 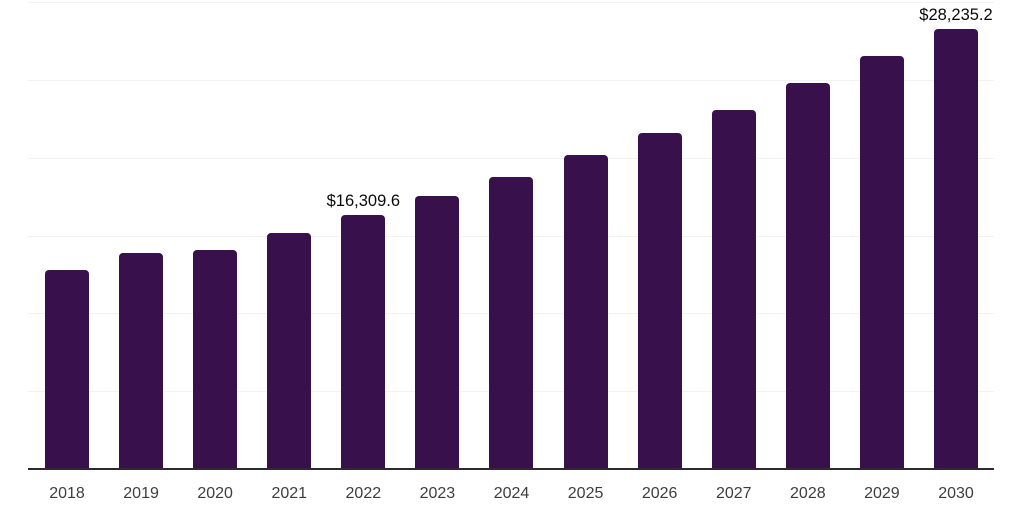 What do you see at coordinates (511, 322) in the screenshot?
I see `bar-2024` at bounding box center [511, 322].